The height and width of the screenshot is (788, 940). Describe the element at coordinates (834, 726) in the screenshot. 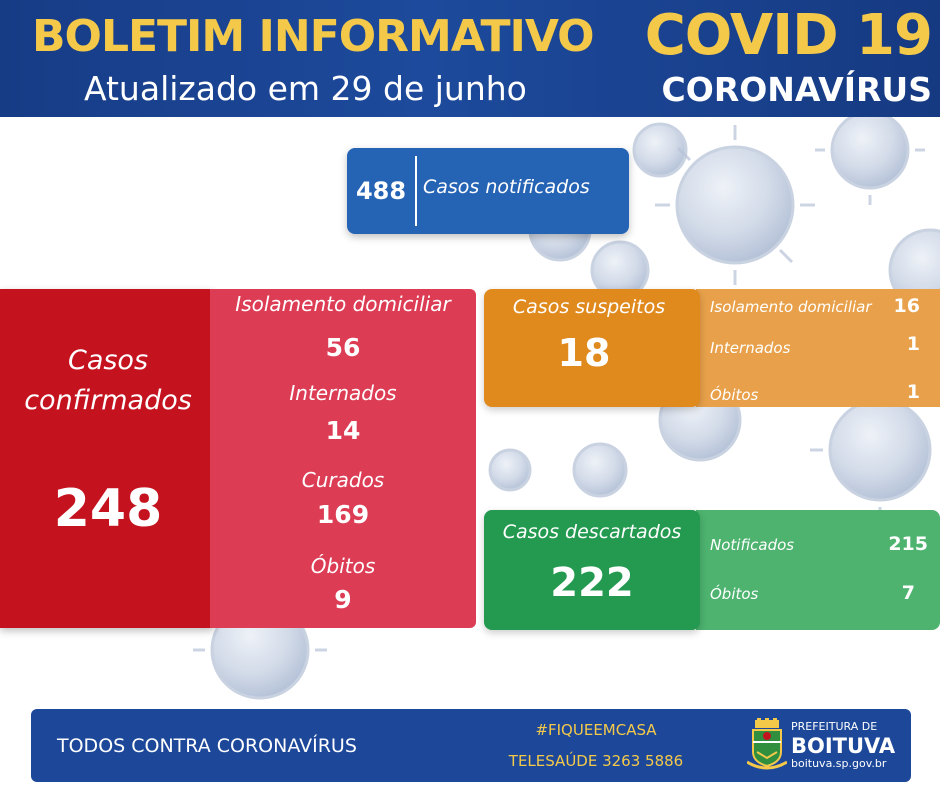

I see `prefeitura-label: PREFEITURA DE` at that location.